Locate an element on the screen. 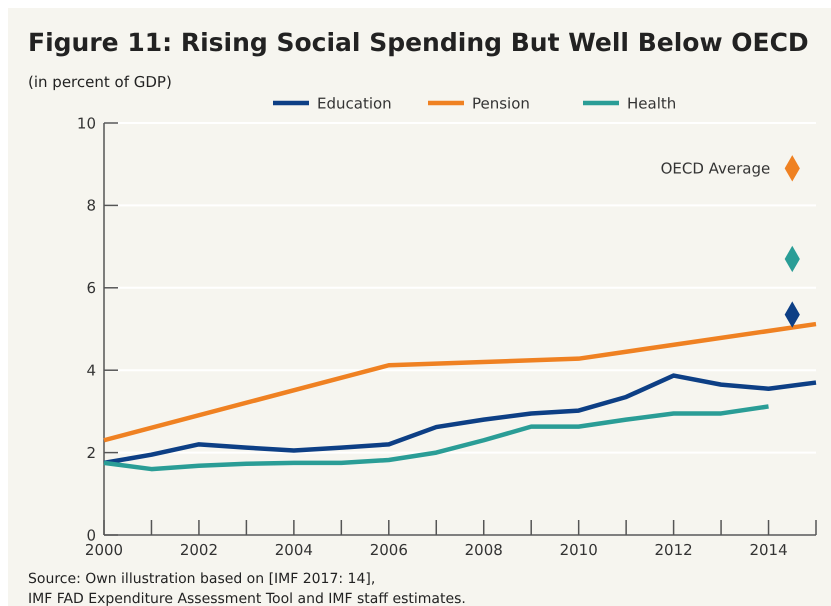  x-tick-label: 2004 is located at coordinates (293, 550).